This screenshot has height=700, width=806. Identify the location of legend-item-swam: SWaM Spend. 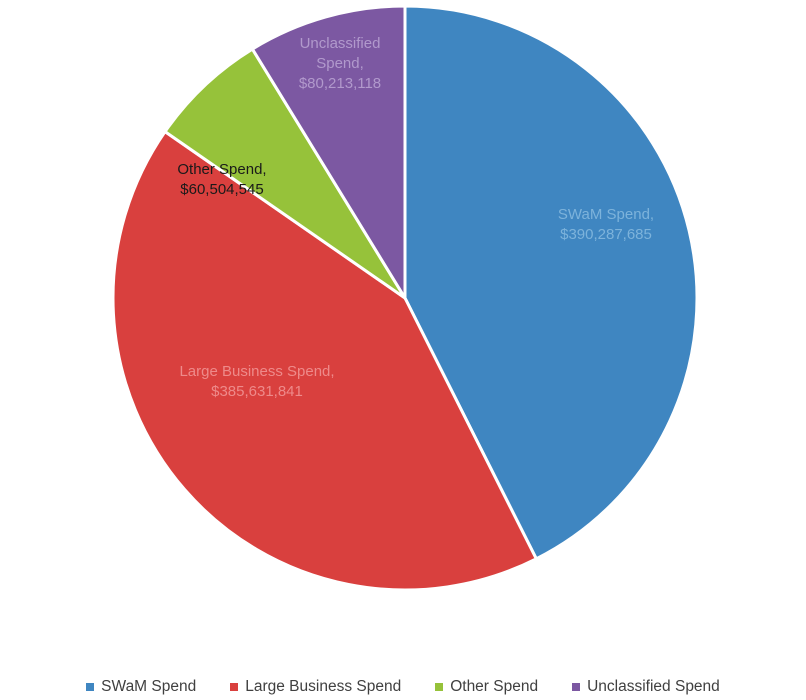
(141, 687).